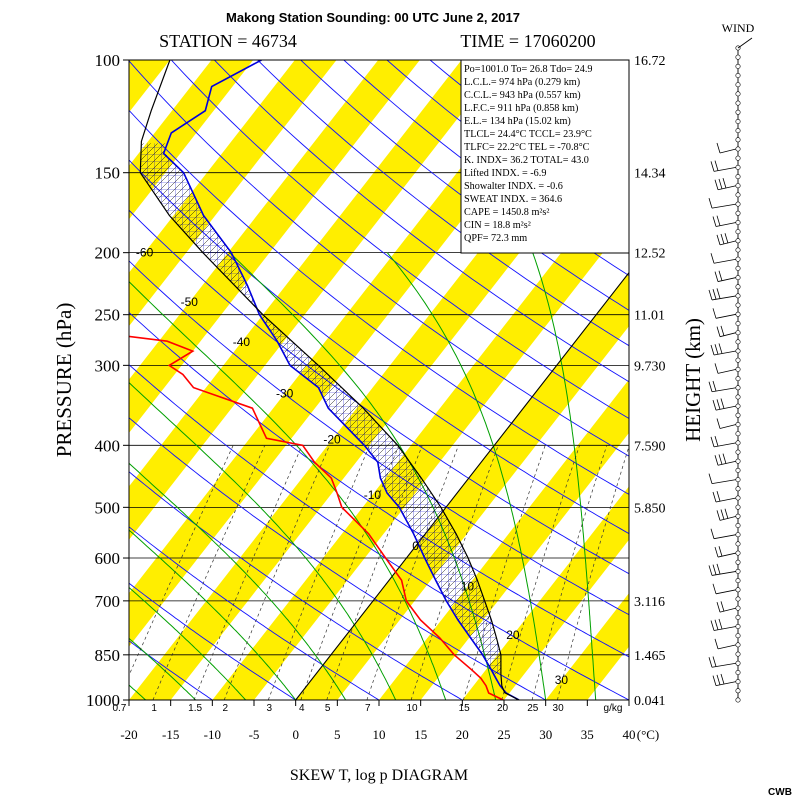 Image resolution: width=800 pixels, height=800 pixels. What do you see at coordinates (108, 173) in the screenshot?
I see `pressure-tick-label: 150` at bounding box center [108, 173].